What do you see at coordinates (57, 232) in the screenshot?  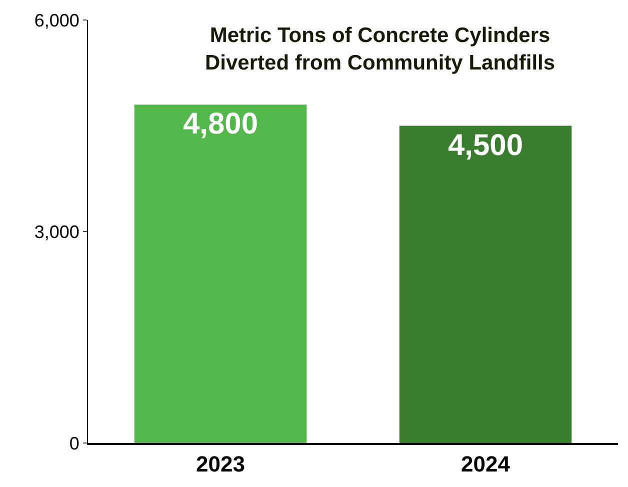 I see `y-tick-label: 3,000` at bounding box center [57, 232].